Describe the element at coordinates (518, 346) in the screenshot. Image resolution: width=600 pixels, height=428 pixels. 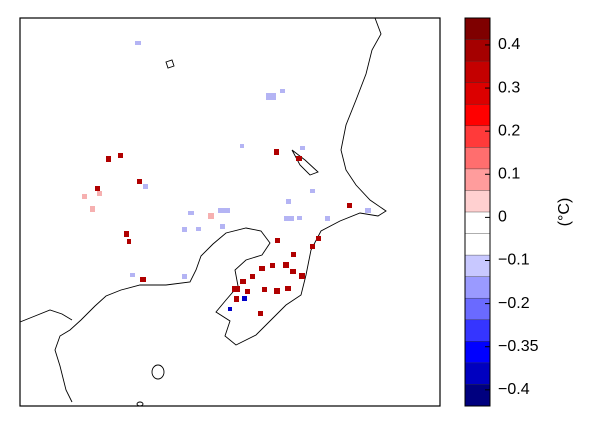
I see `colorbar-tick-label: −0.35` at that location.